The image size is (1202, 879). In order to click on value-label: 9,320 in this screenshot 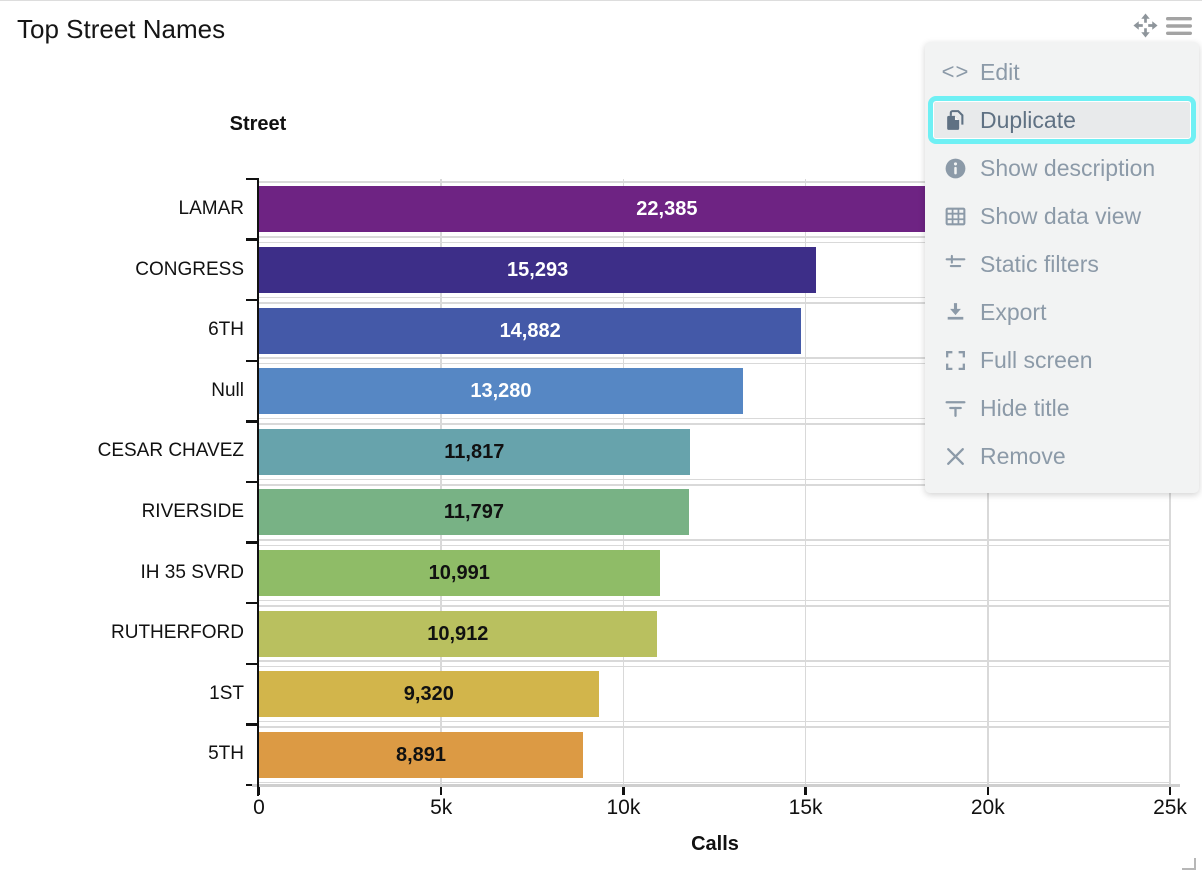, I will do `click(428, 694)`.